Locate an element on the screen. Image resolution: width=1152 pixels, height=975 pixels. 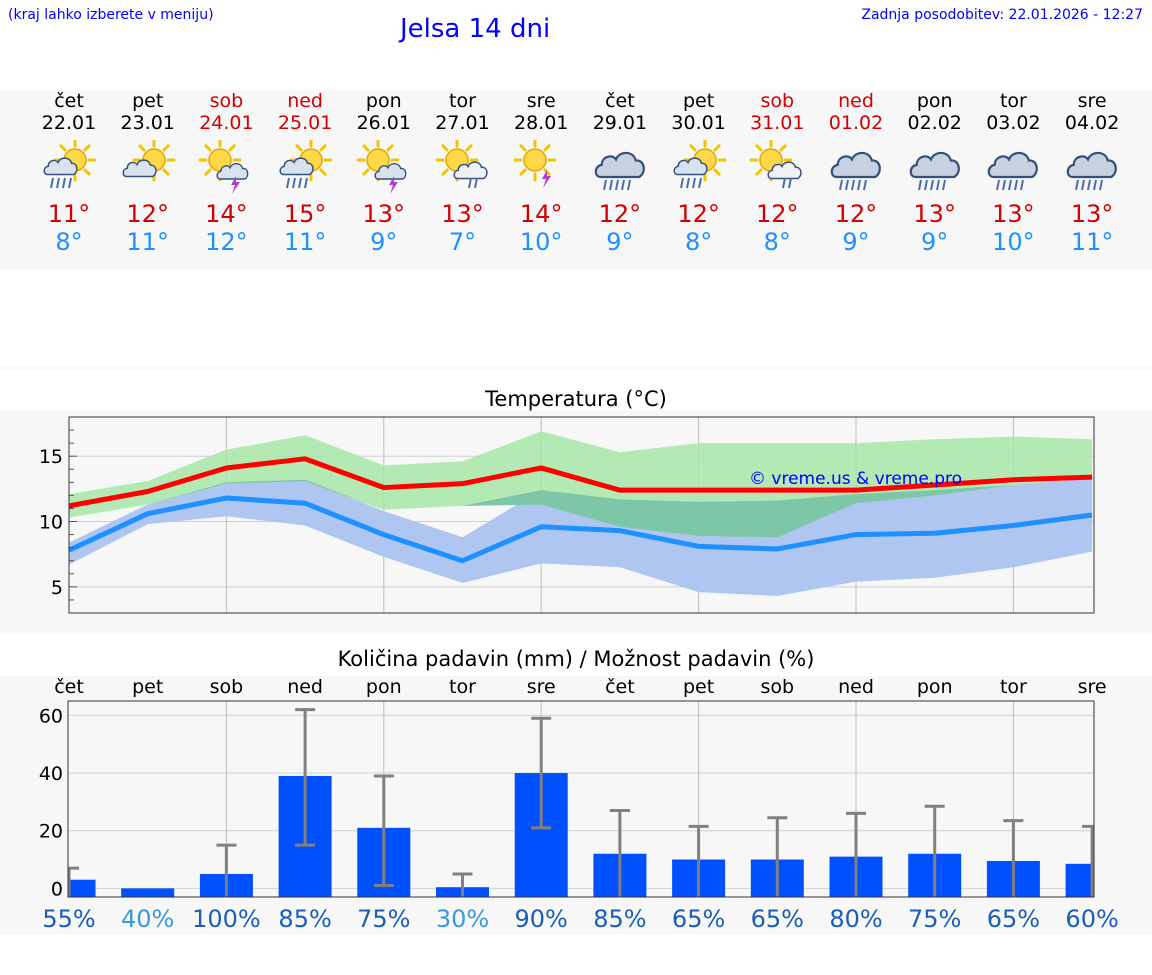
precipitation-probability: 90% is located at coordinates (541, 919).